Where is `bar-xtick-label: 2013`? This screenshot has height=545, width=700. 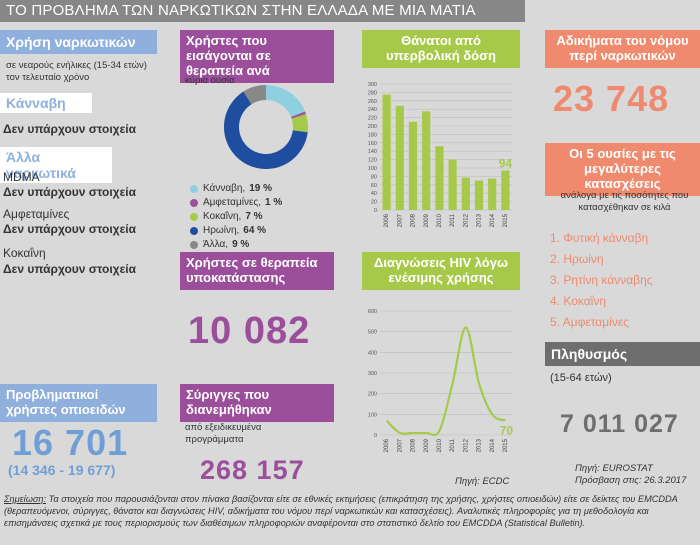 bar-xtick-label: 2013 is located at coordinates (480, 220).